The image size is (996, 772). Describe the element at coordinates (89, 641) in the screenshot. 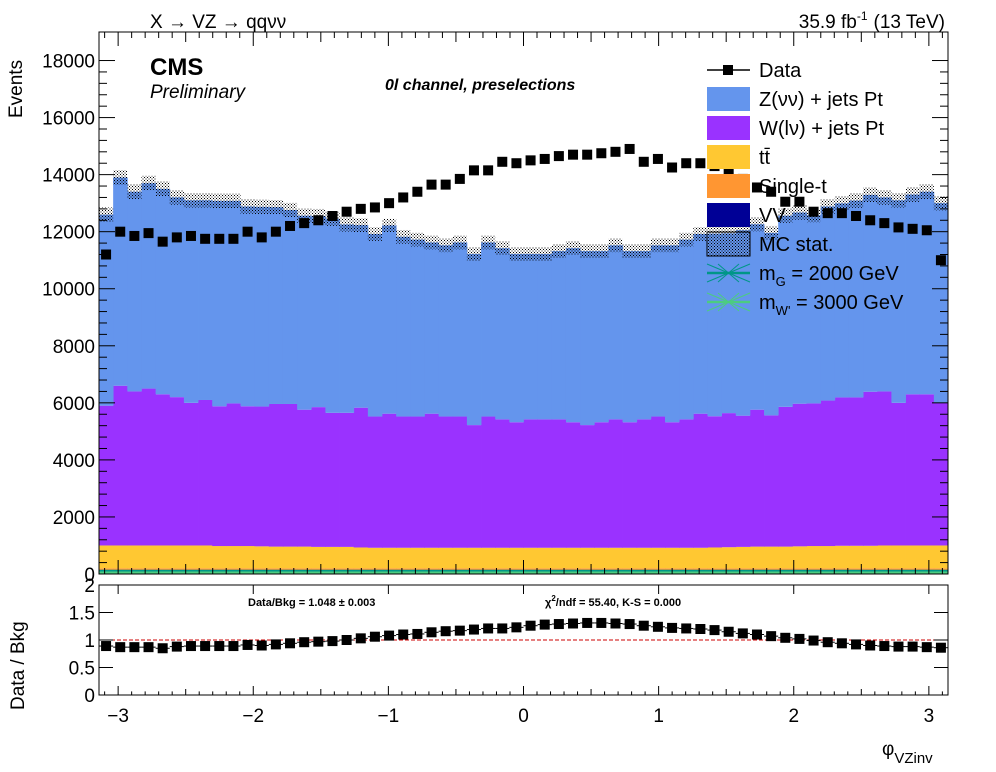

I see `ratio-ytick-label-1: 1` at that location.